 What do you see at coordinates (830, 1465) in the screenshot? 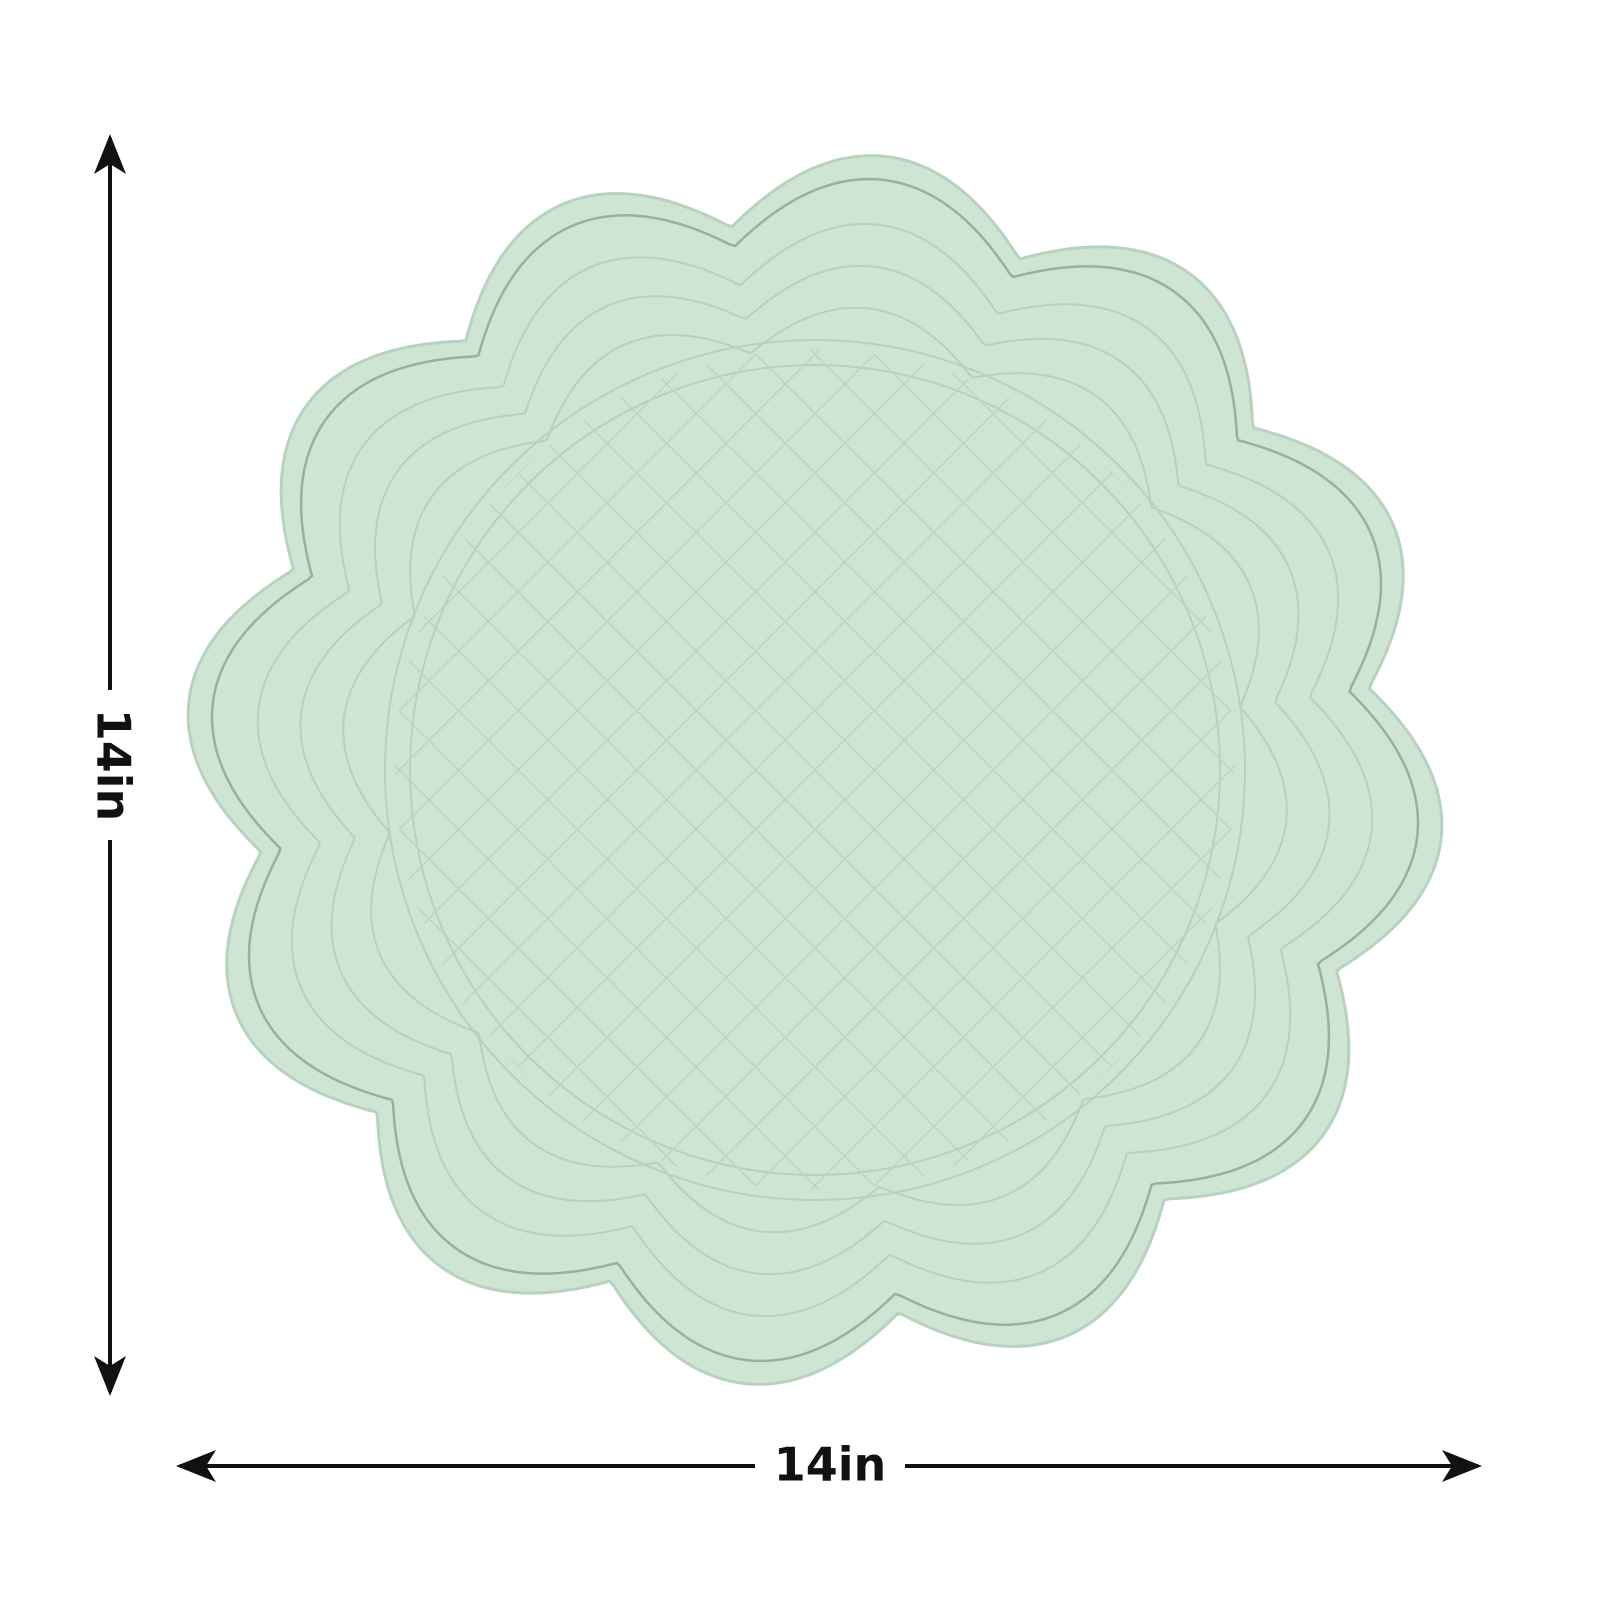
I see `width-label: 14in` at bounding box center [830, 1465].